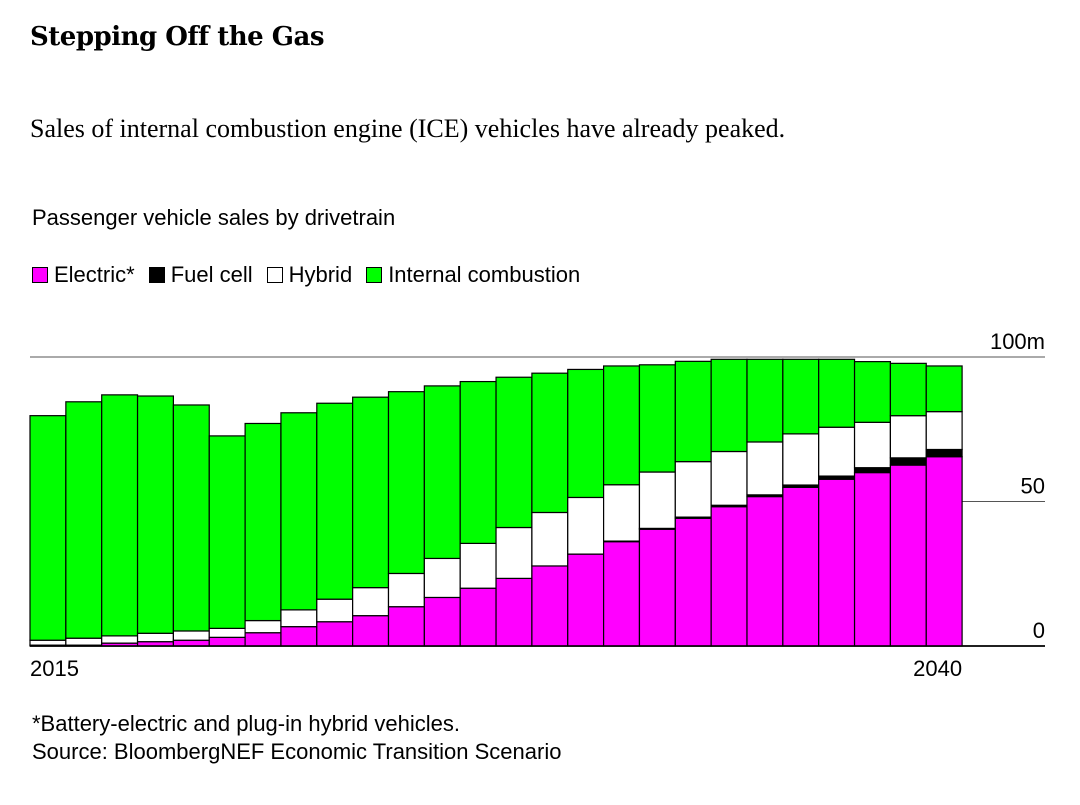 The width and height of the screenshot is (1080, 805). I want to click on bar-internal-combustion-2037, so click(837, 393).